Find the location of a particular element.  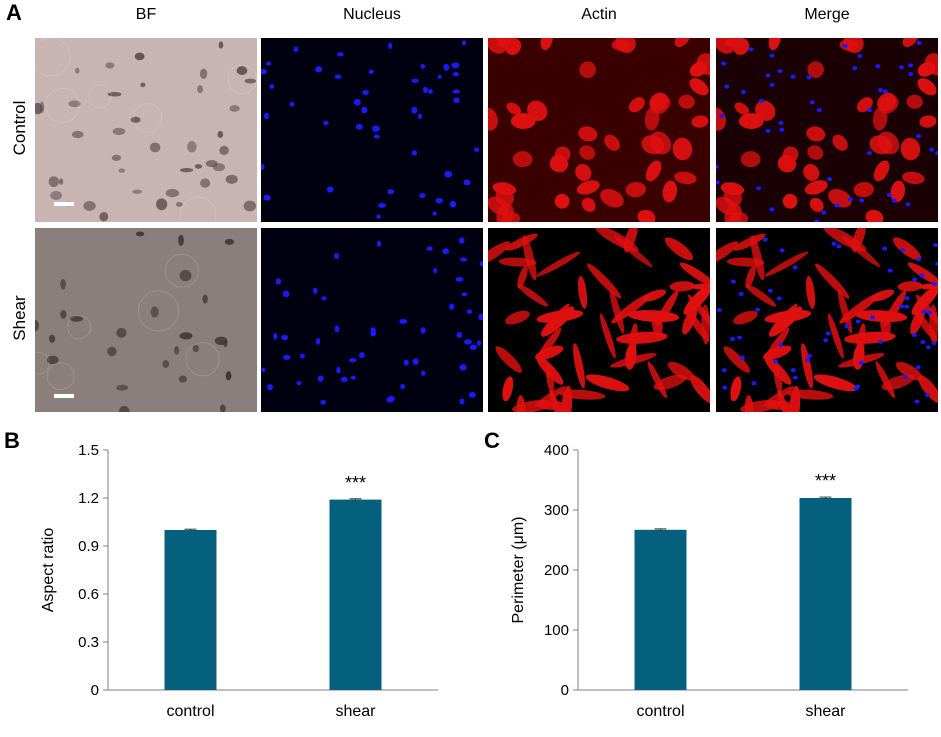

row-label-shear: Shear is located at coordinates (19, 318).